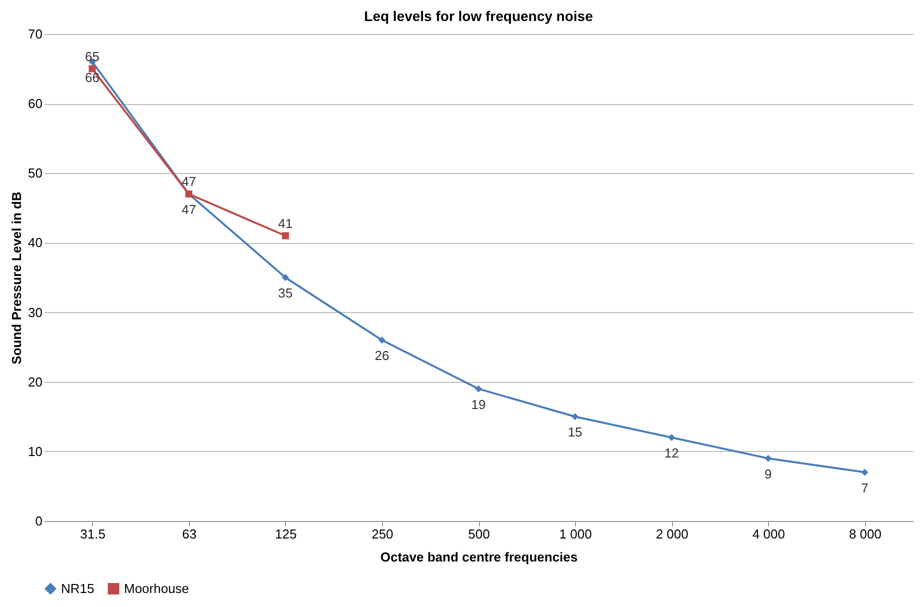 The height and width of the screenshot is (607, 923). I want to click on data-label: 65, so click(92, 56).